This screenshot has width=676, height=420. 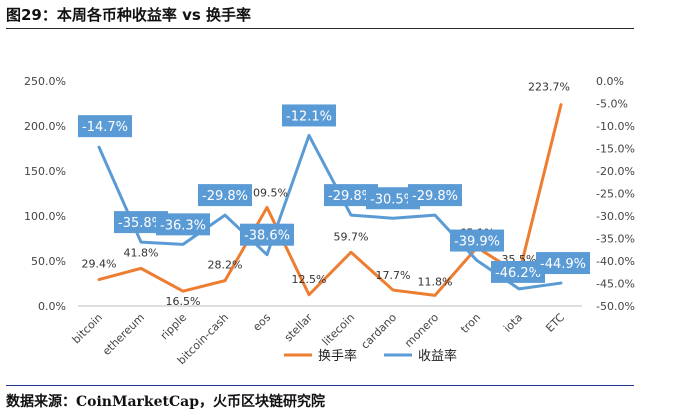 I want to click on return-data-label: -30.5%, so click(x=393, y=198).